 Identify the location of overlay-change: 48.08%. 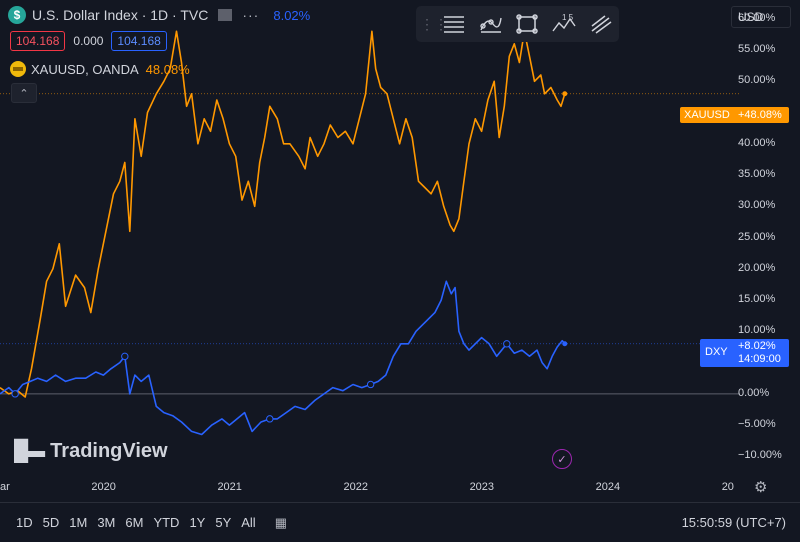
(167, 69).